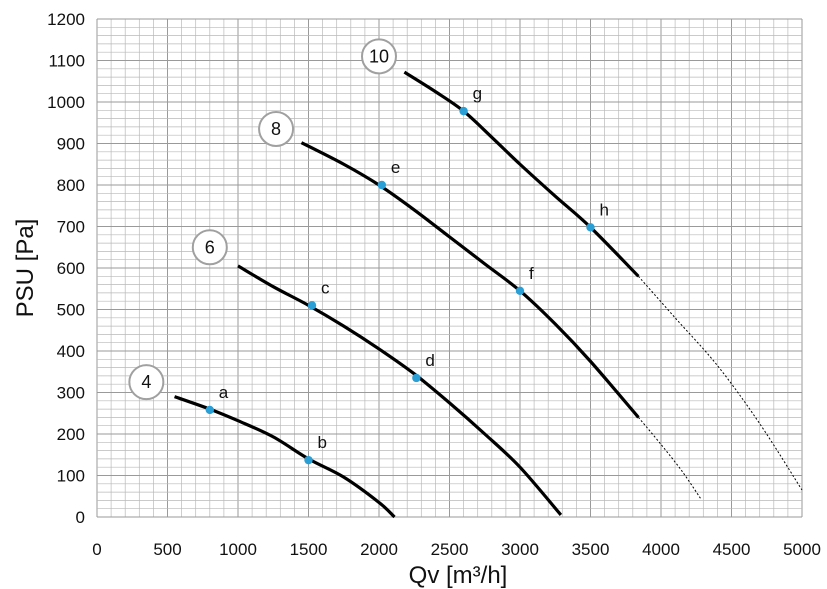 Image resolution: width=827 pixels, height=589 pixels. What do you see at coordinates (238, 549) in the screenshot?
I see `x-tick-label: 1000` at bounding box center [238, 549].